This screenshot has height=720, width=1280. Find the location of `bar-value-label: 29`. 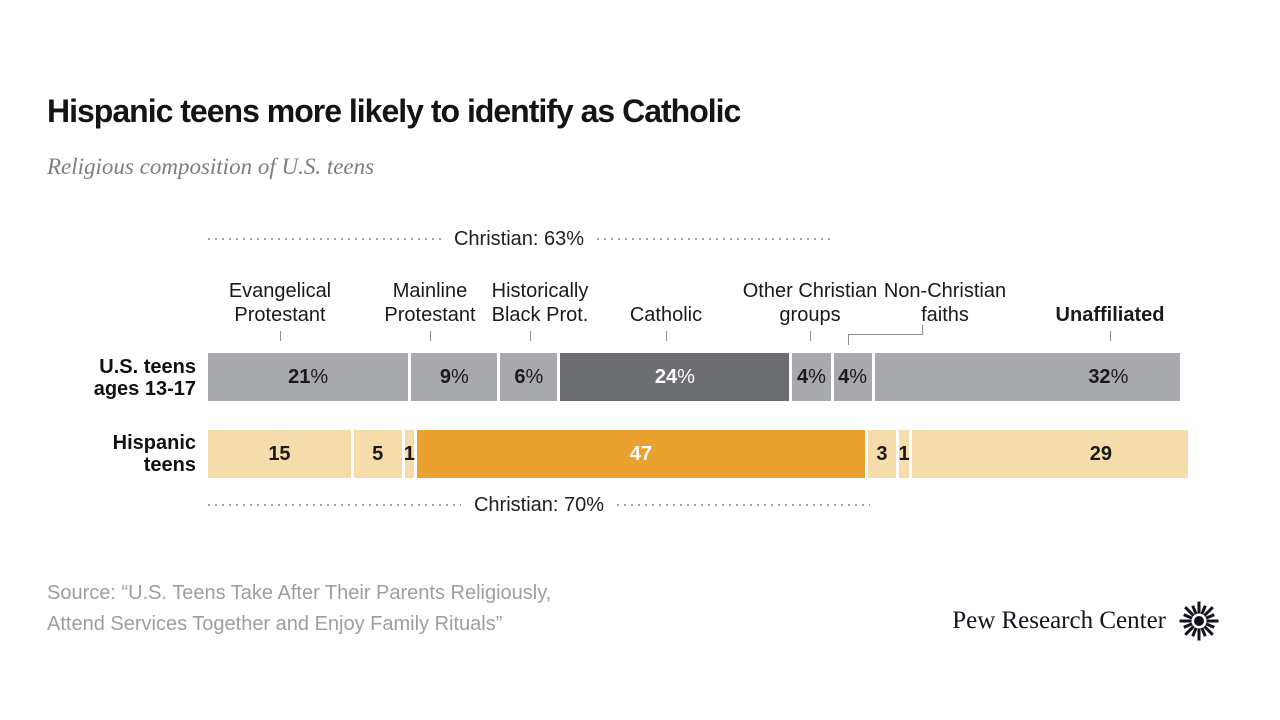

bar-value-label: 29 is located at coordinates (1101, 453).